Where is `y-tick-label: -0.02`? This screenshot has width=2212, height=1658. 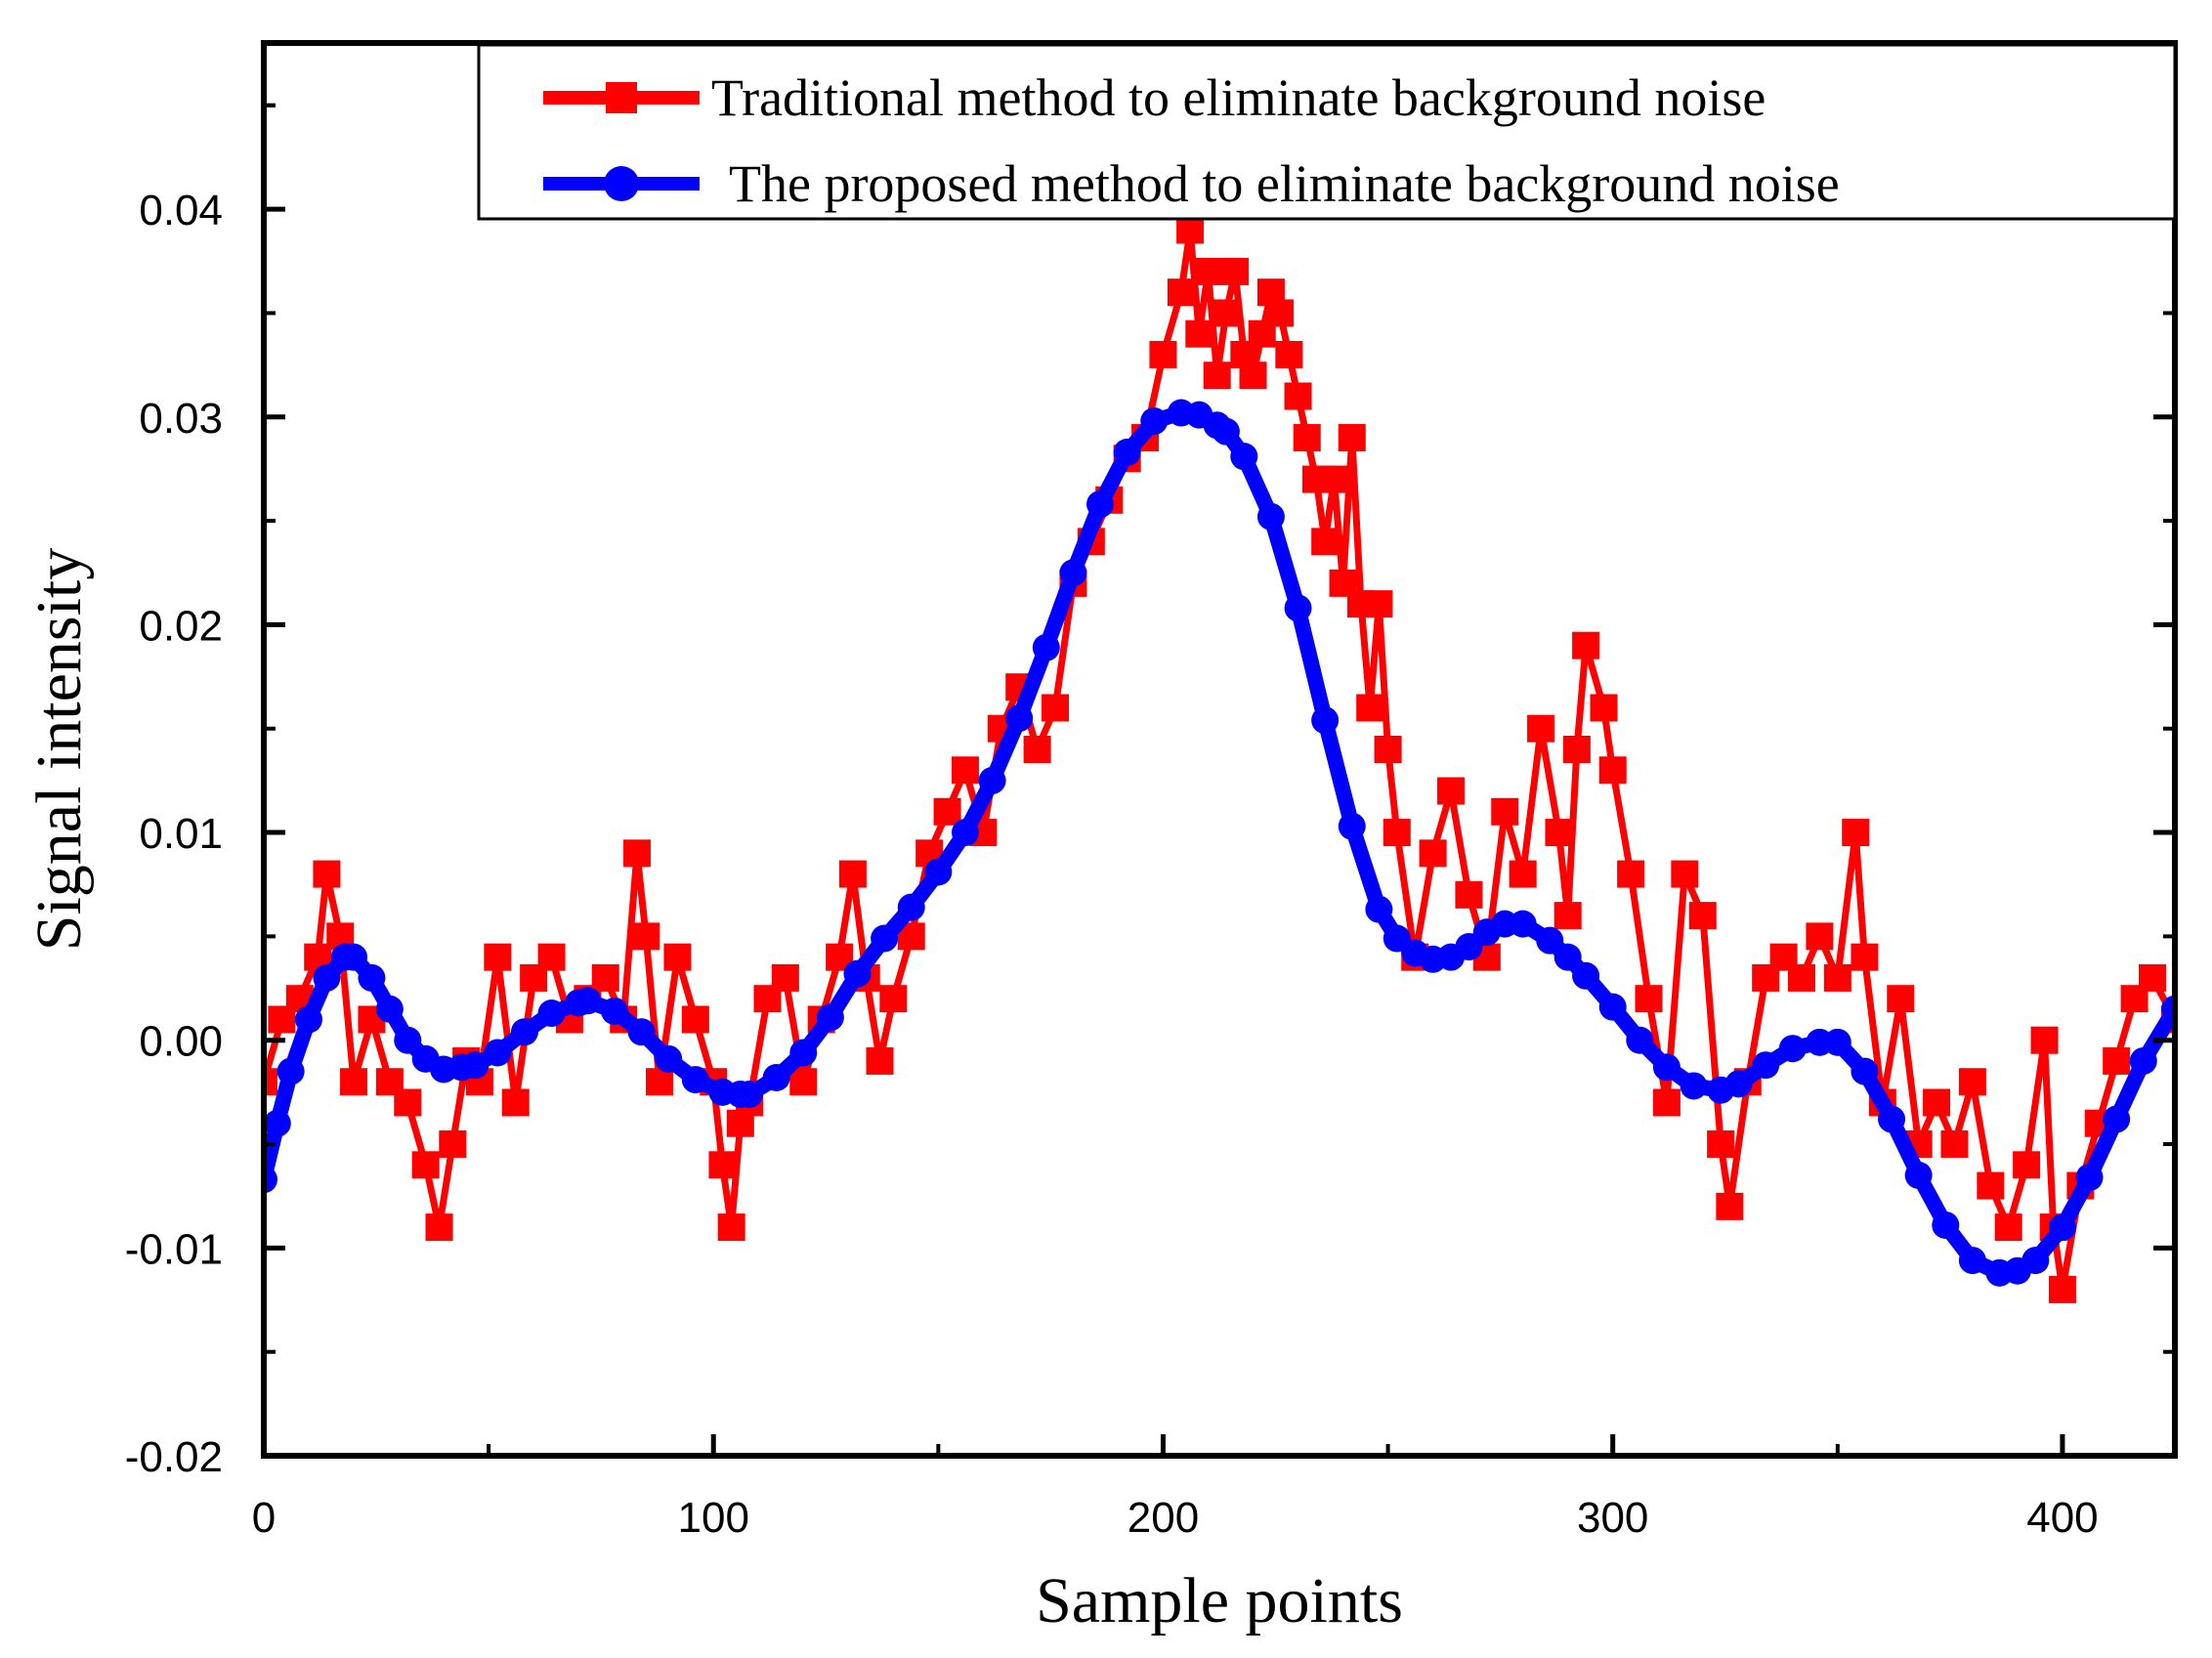
y-tick-label: -0.02 is located at coordinates (174, 1457).